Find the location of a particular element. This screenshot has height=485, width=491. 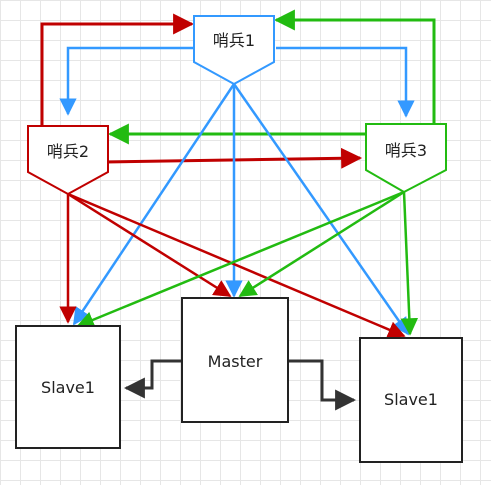

slave-right-label: Slave1 is located at coordinates (411, 399).